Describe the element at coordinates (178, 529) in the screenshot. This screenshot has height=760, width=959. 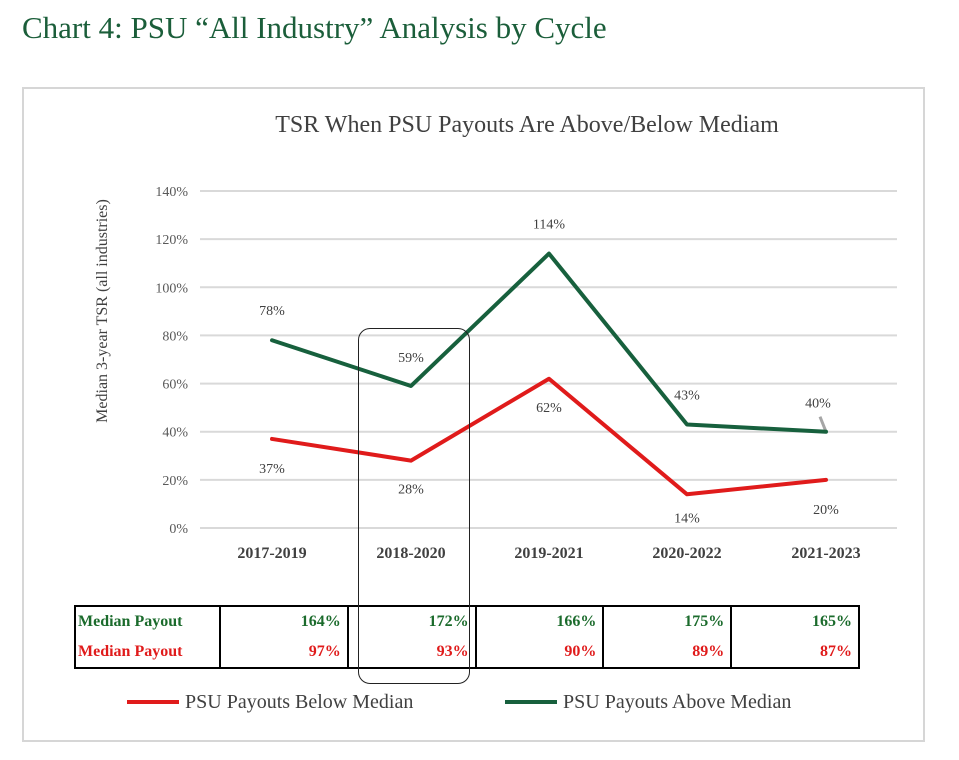
I see `y-tick-label: 0%` at that location.